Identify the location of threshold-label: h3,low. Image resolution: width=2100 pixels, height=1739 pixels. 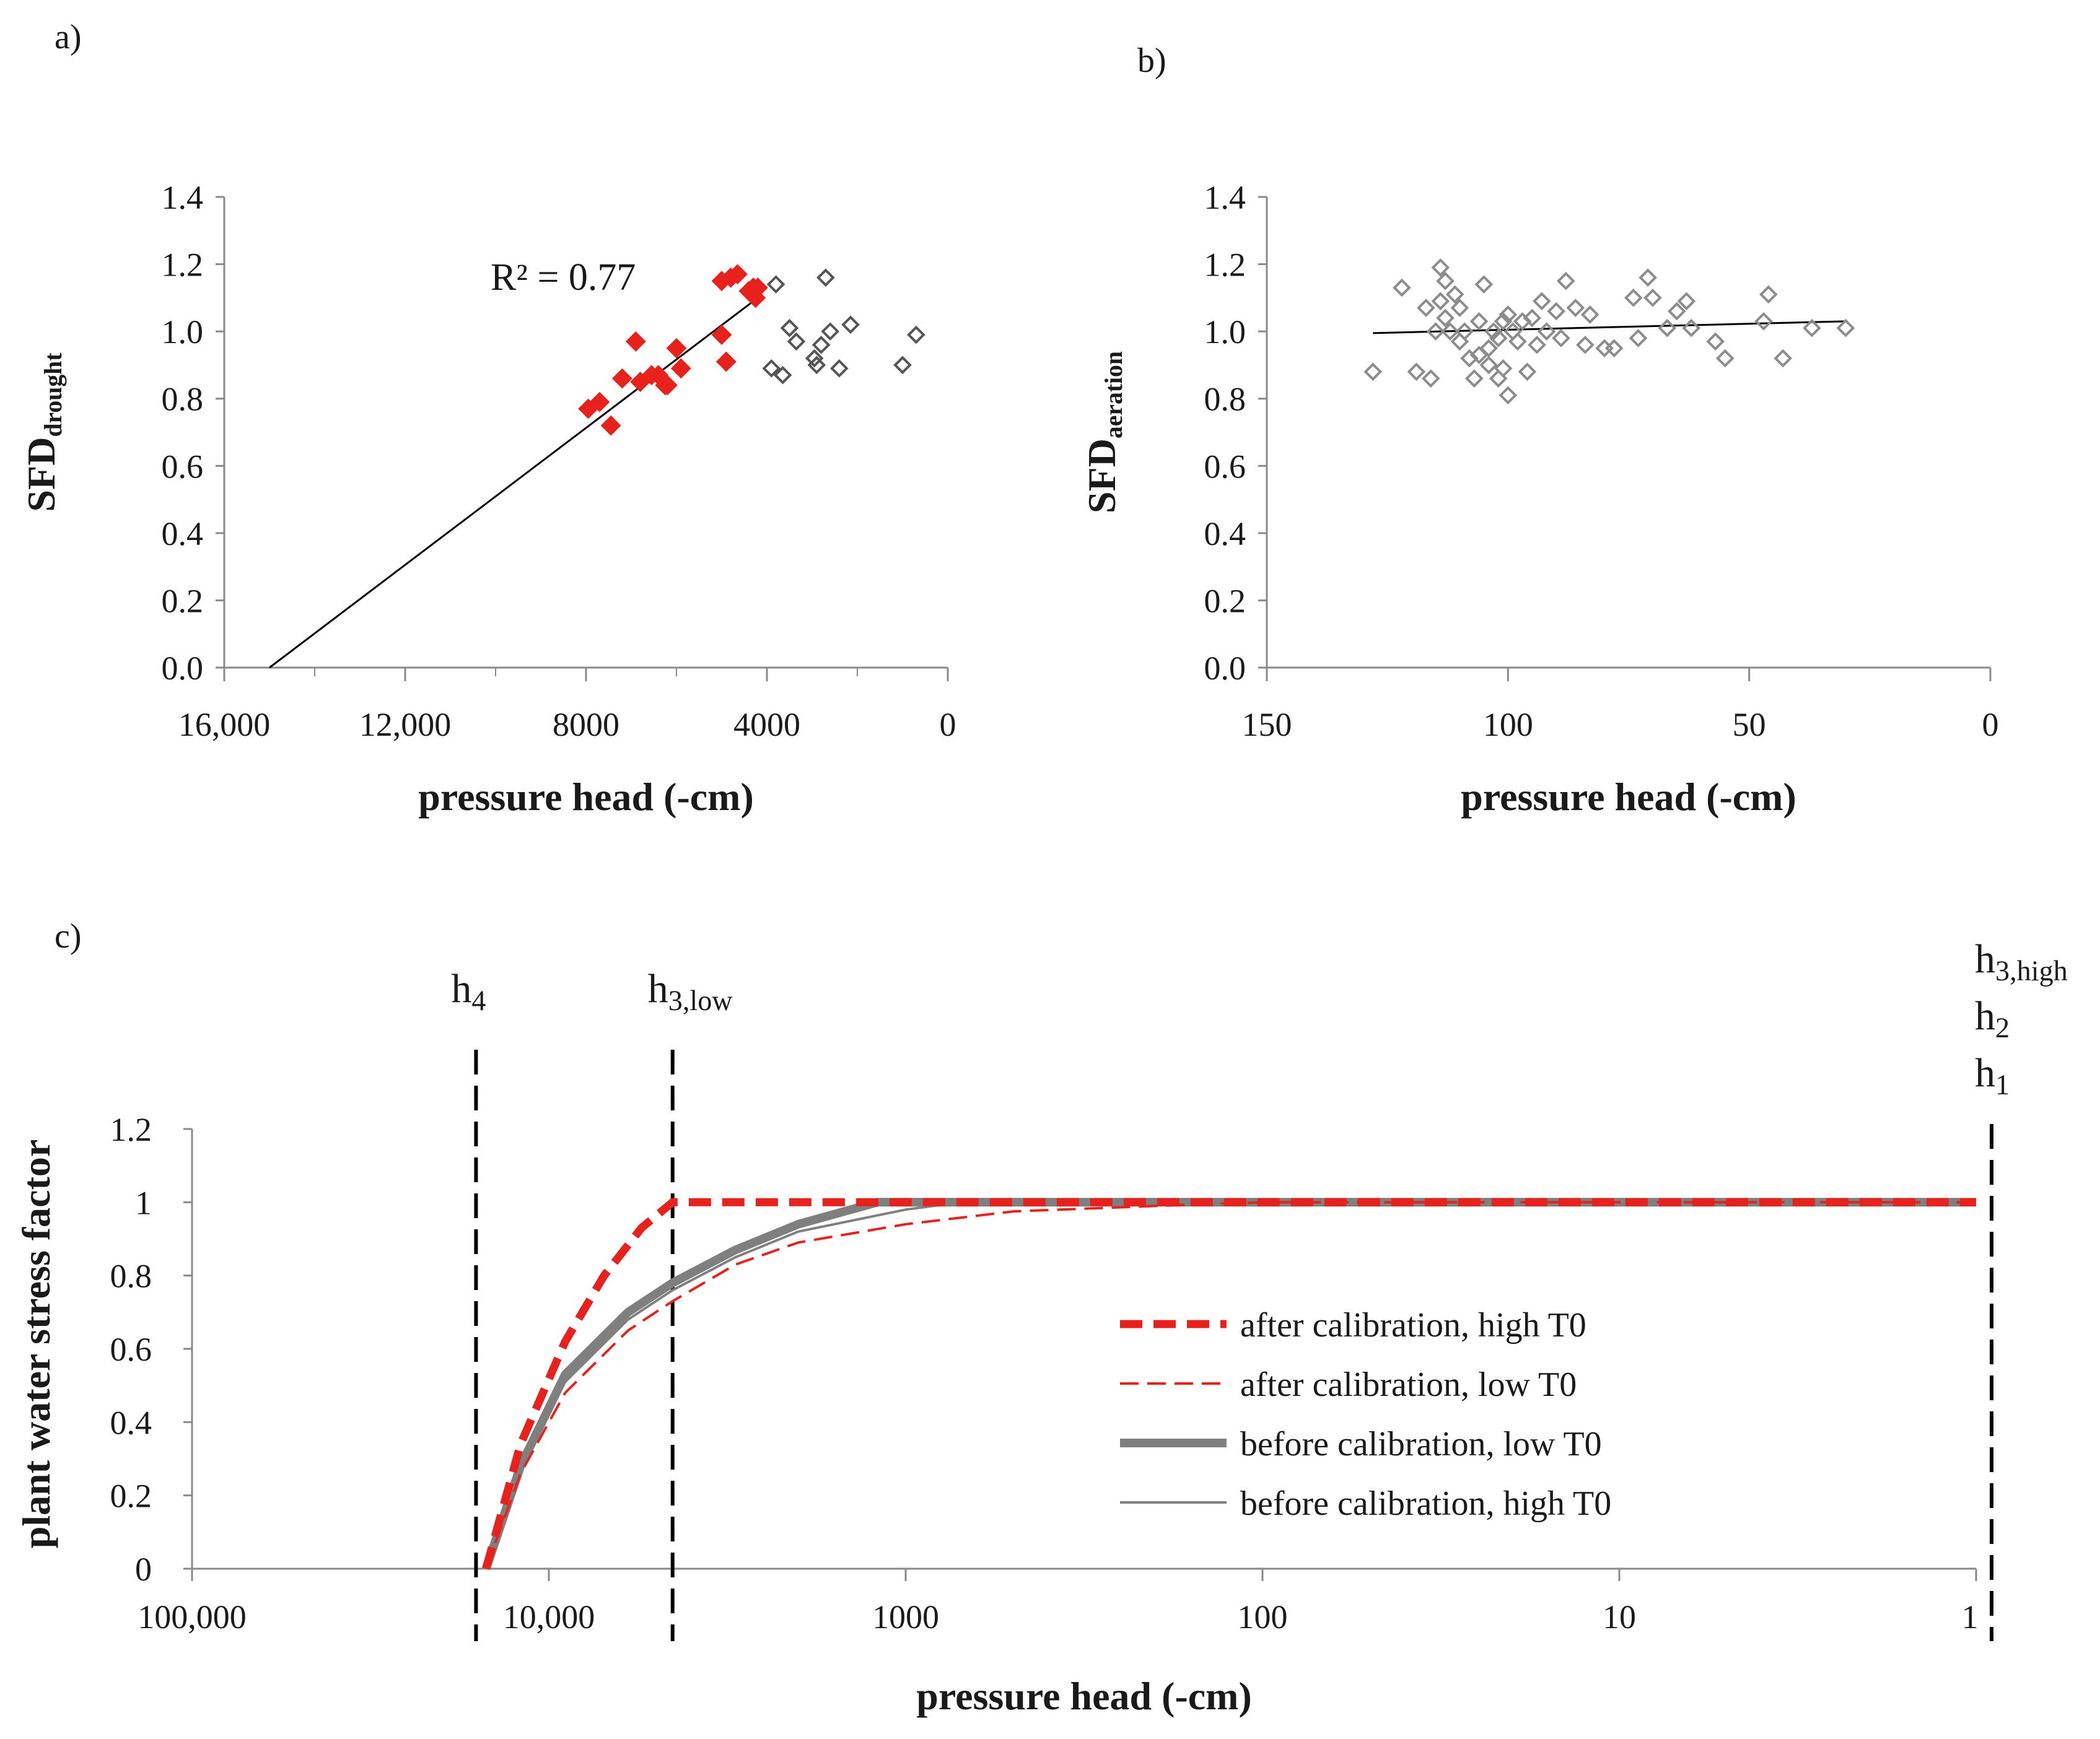
(690, 991).